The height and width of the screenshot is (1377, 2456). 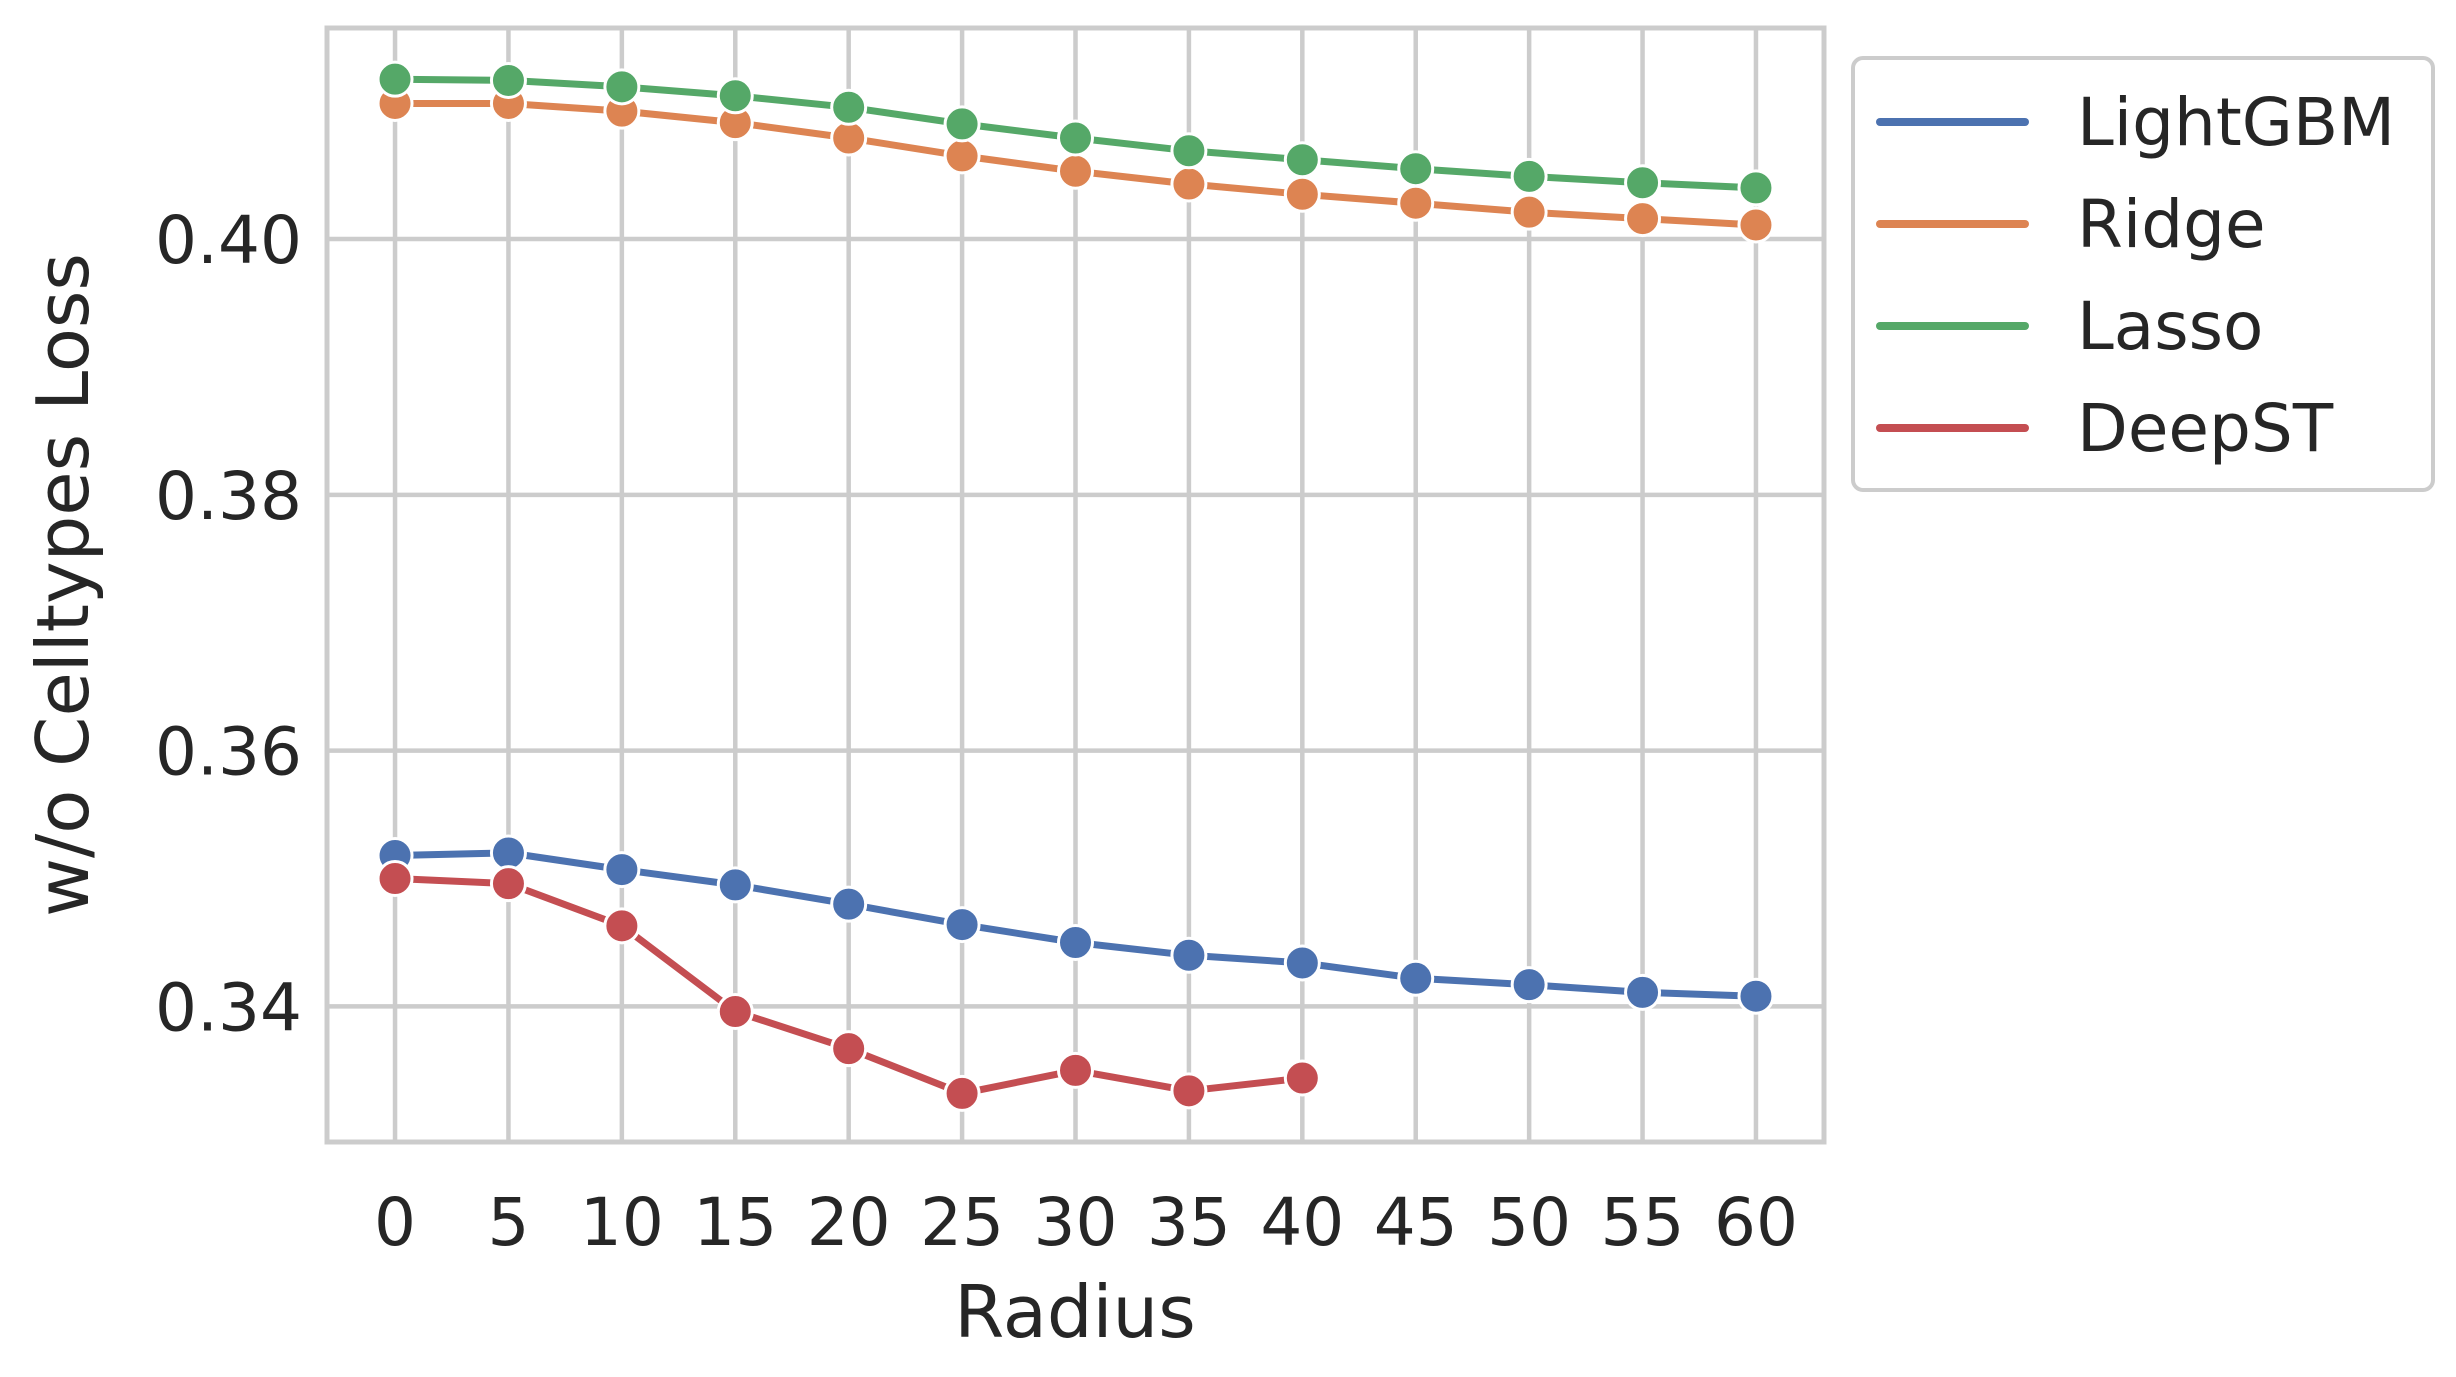 What do you see at coordinates (2171, 224) in the screenshot?
I see `legend-label: Ridge` at bounding box center [2171, 224].